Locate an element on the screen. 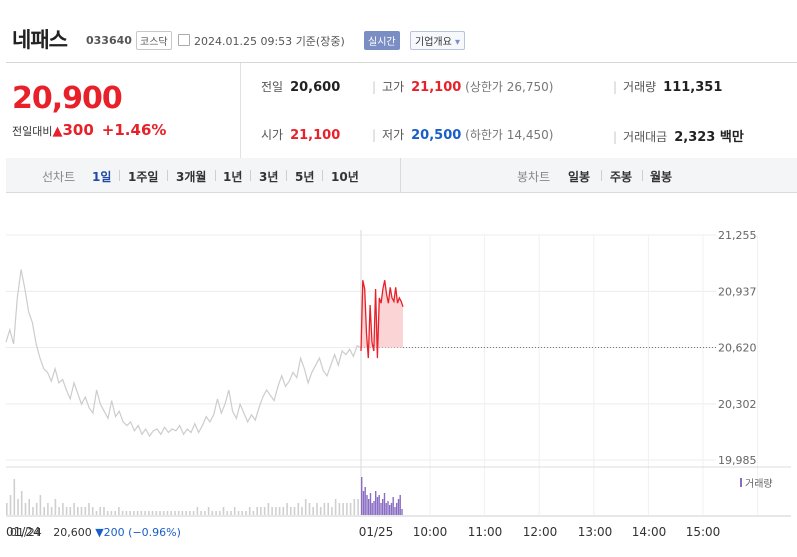 This screenshot has height=557, width=797. x-tick-label: 15:00 is located at coordinates (703, 532).